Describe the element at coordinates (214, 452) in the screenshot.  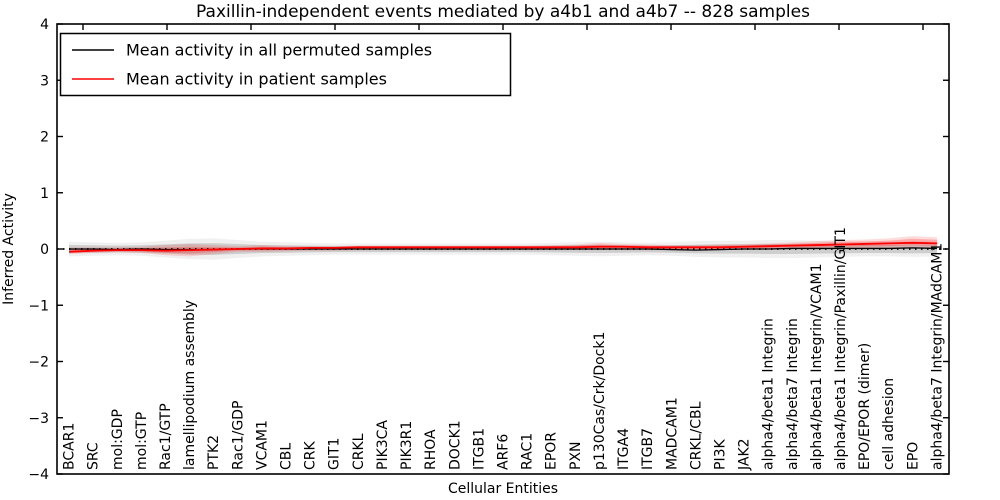
I see `x-tick-label: PTK2` at that location.